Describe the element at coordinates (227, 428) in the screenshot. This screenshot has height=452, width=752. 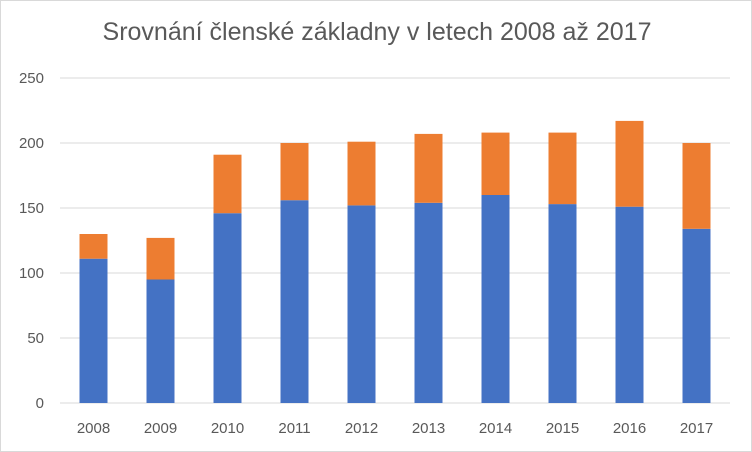
I see `x-tick-label: 2010` at that location.